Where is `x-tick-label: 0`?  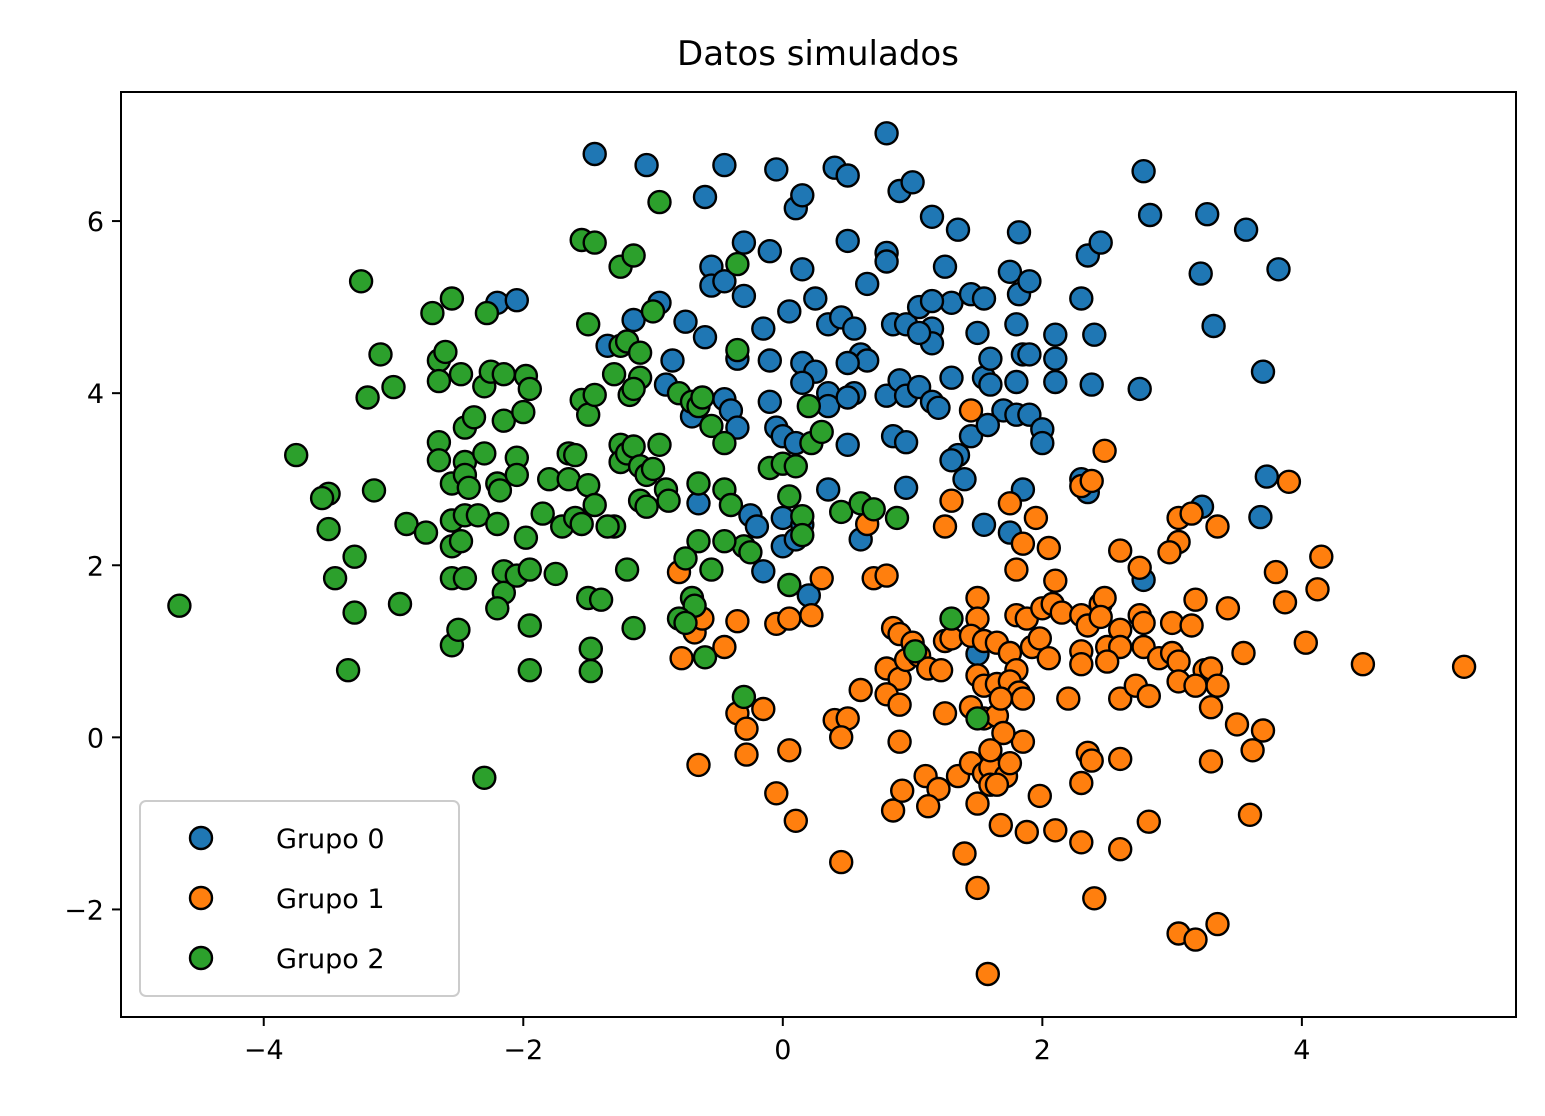 x-tick-label: 0 is located at coordinates (782, 1050).